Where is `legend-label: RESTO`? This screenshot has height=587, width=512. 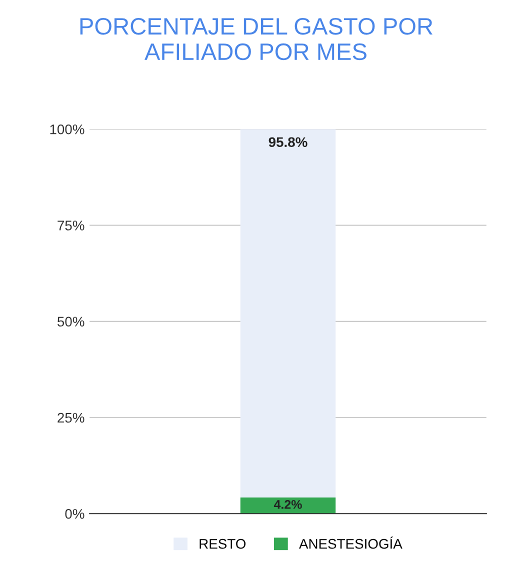
legend-label: RESTO is located at coordinates (223, 543).